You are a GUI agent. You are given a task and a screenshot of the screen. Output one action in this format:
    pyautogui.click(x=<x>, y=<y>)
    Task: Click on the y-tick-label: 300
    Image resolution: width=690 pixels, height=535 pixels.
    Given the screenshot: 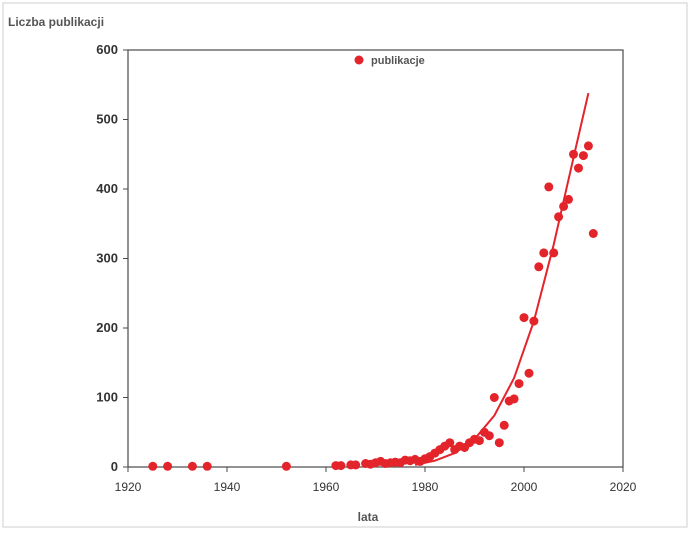 What is the action you would take?
    pyautogui.click(x=107, y=258)
    